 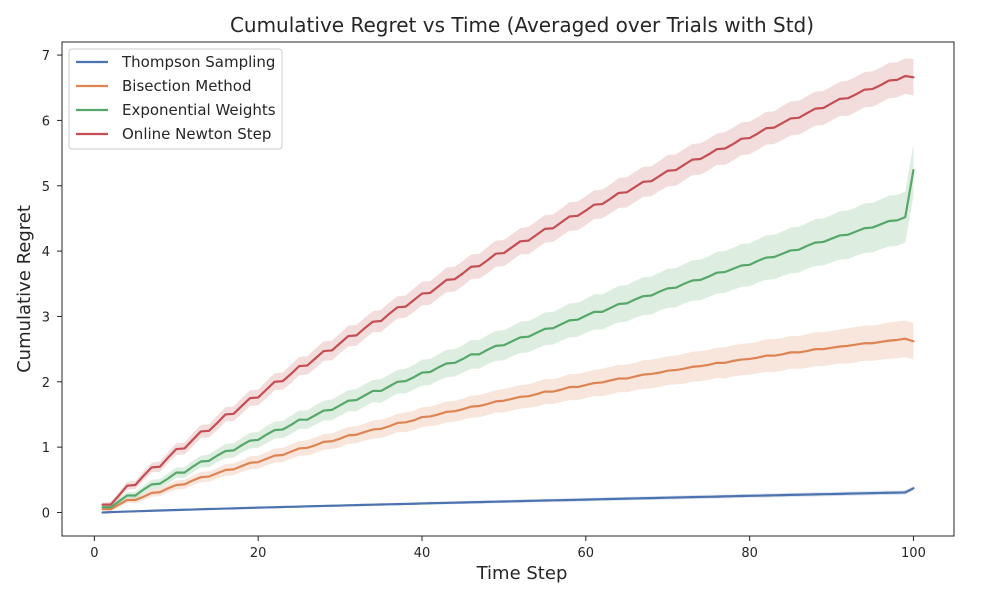 What do you see at coordinates (46, 56) in the screenshot?
I see `y-tick-label-7: 7` at bounding box center [46, 56].